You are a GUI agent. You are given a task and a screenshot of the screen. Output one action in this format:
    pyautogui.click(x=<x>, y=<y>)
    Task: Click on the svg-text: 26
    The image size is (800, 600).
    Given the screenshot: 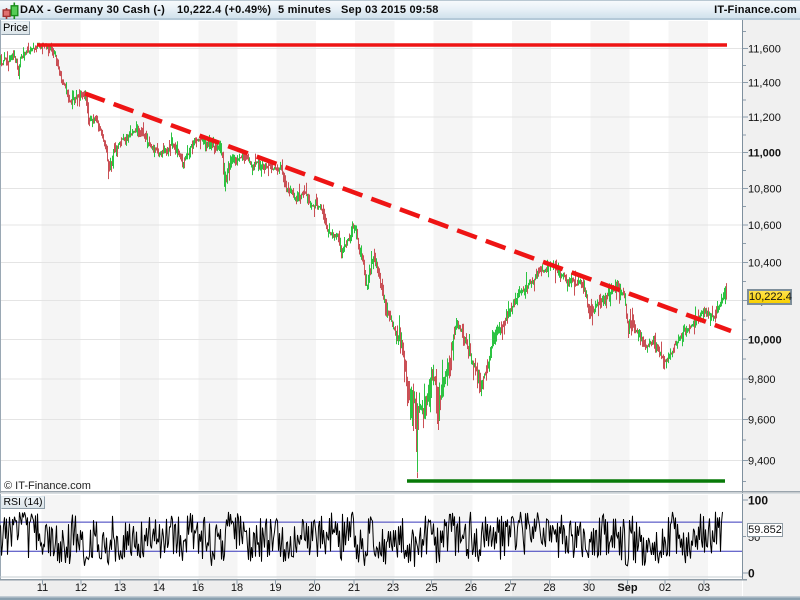 What is the action you would take?
    pyautogui.click(x=471, y=588)
    